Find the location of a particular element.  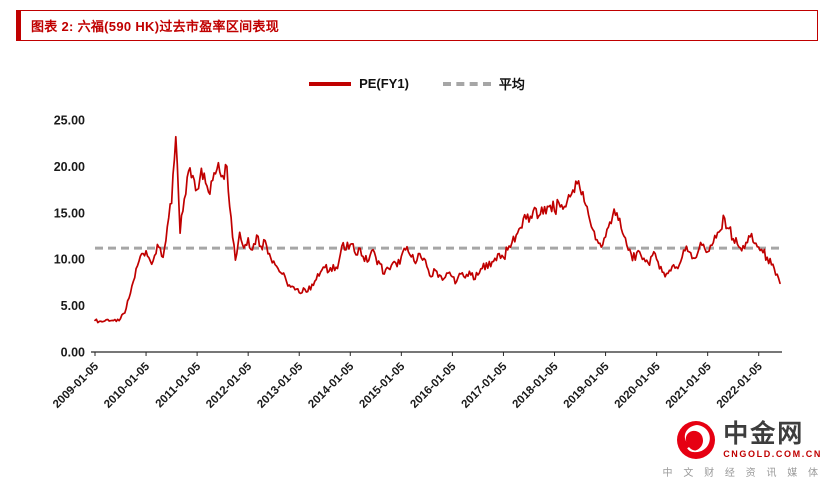

chart-title-banner: 图表 2: 六福(590 HK)过去市盈率区间表现 is located at coordinates (417, 25).